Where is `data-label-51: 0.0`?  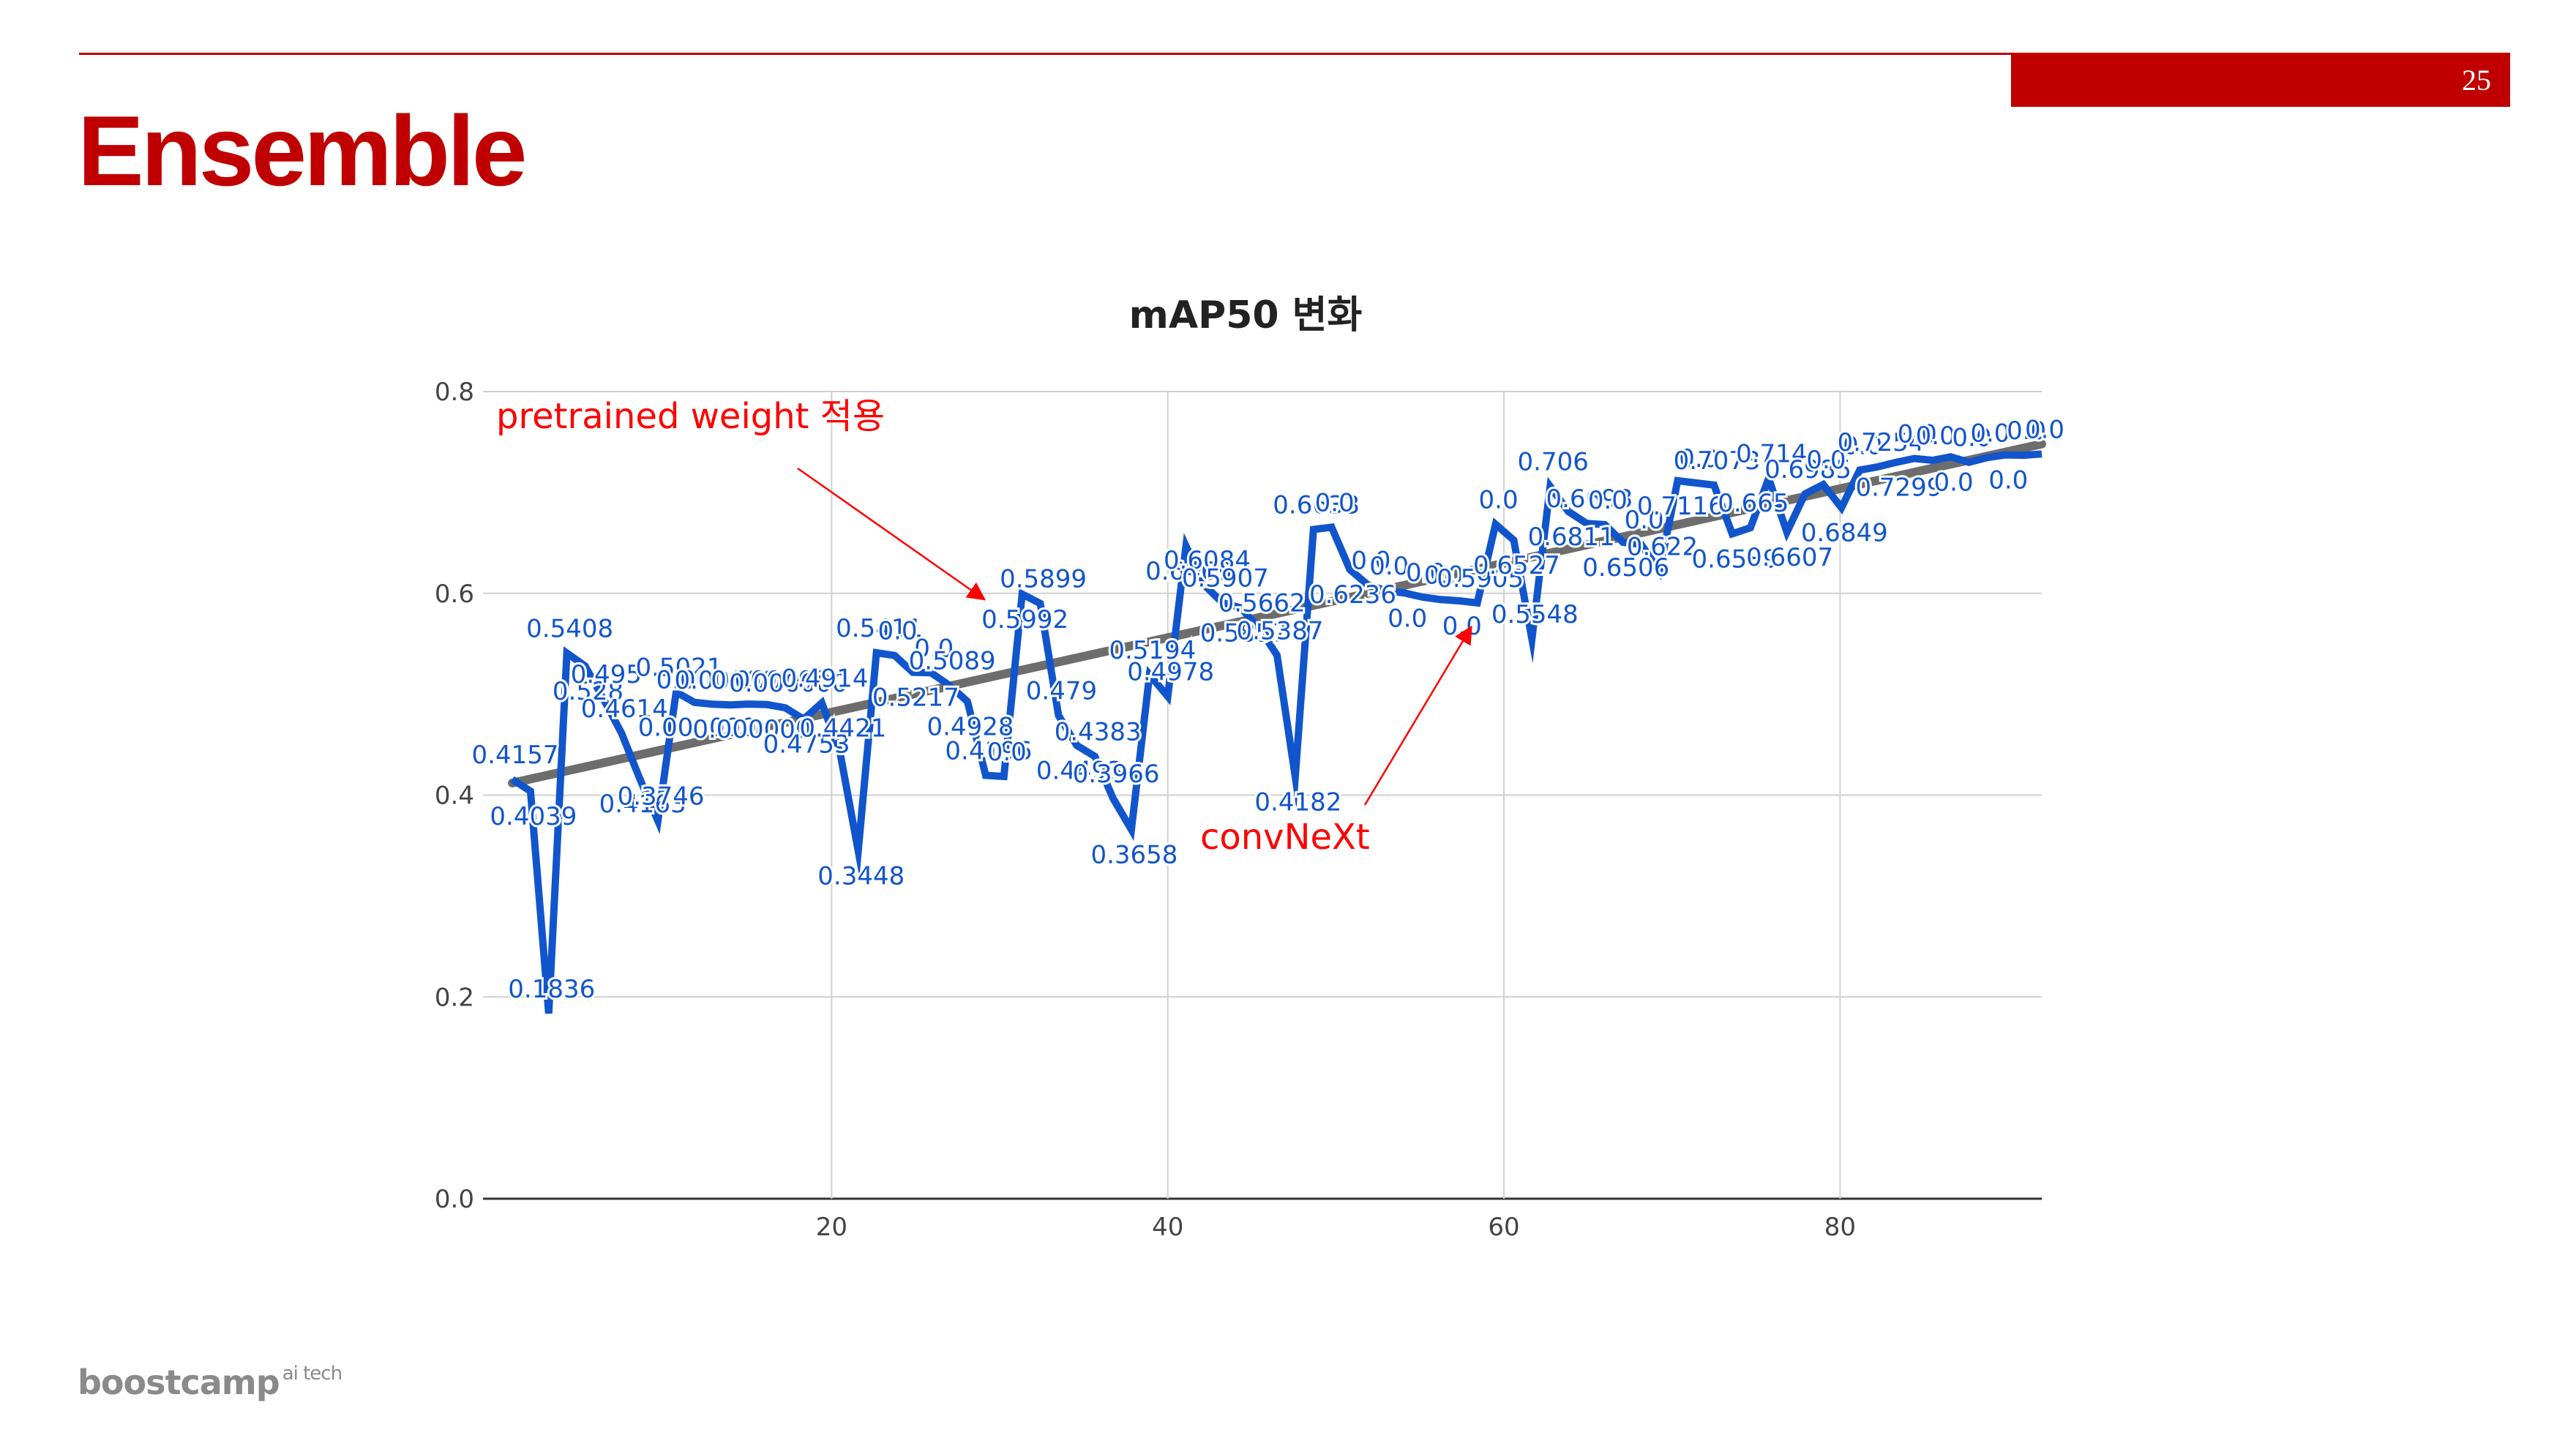
data-label-51: 0.0 is located at coordinates (1444, 575).